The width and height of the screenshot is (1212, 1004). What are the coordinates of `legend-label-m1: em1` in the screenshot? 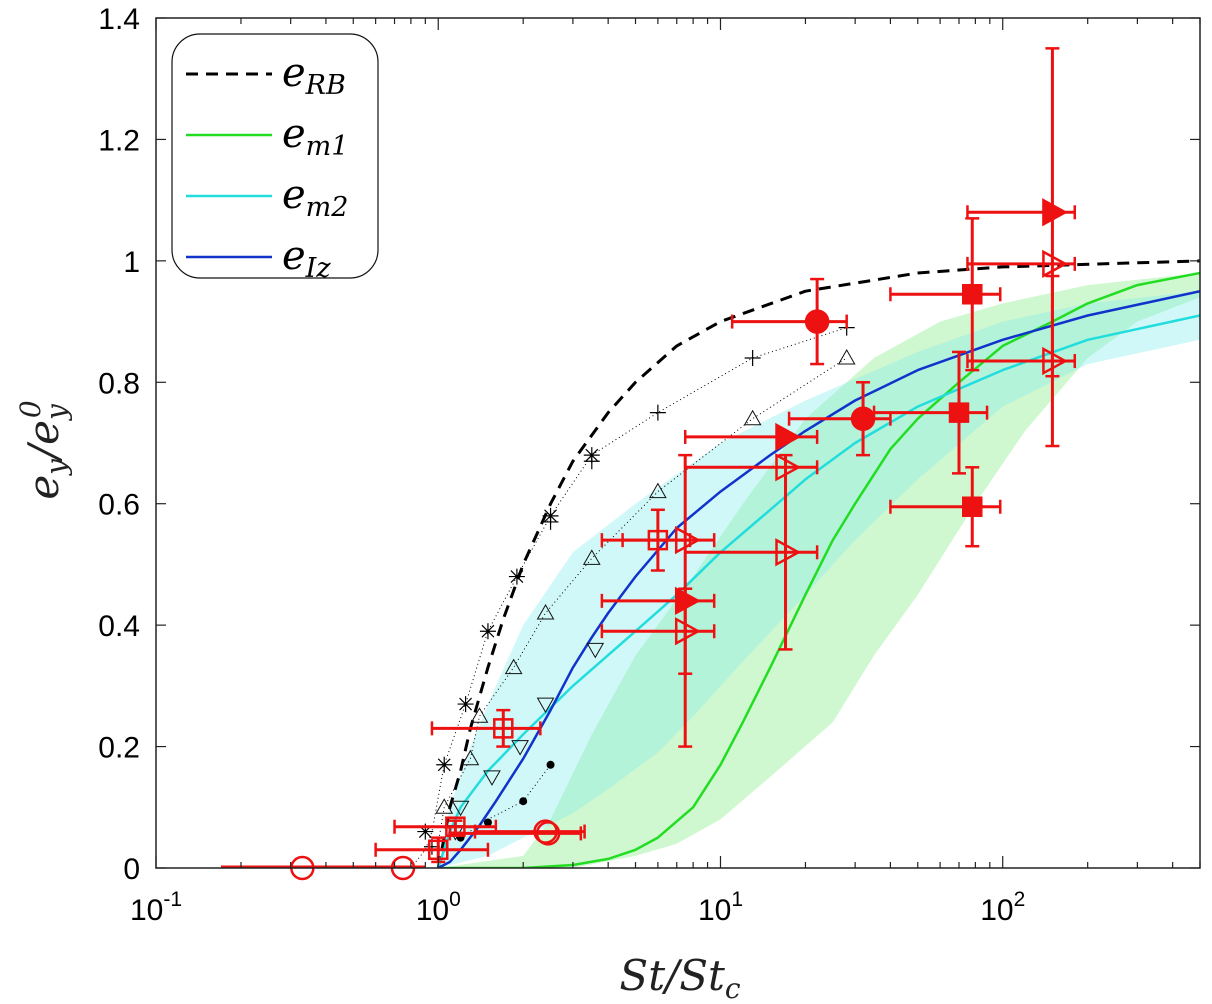 It's located at (315, 136).